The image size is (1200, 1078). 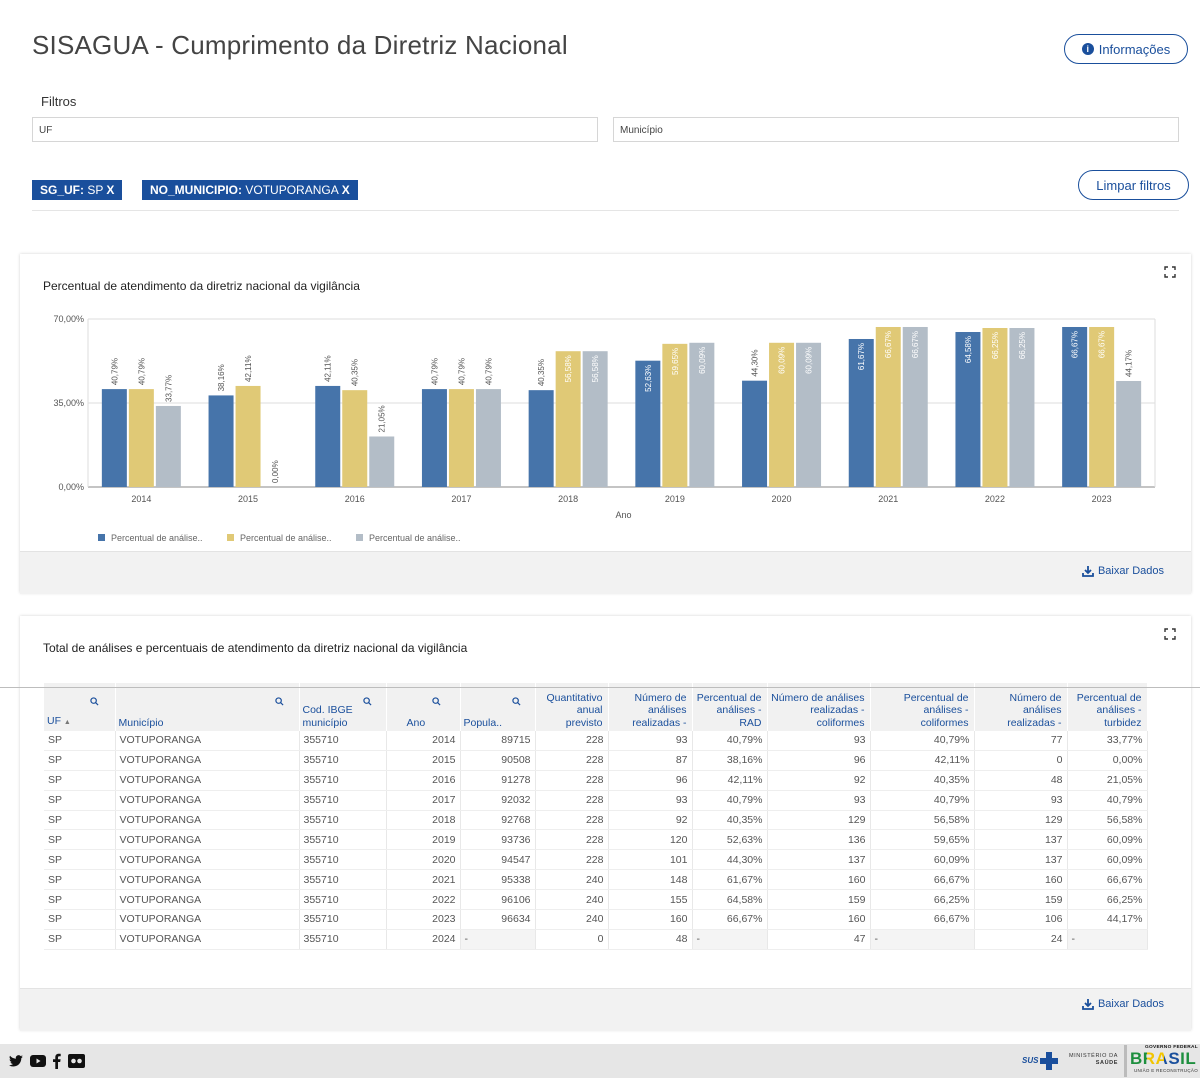 I want to click on filter-chip-uf: SG_UF: SP X, so click(x=77, y=190).